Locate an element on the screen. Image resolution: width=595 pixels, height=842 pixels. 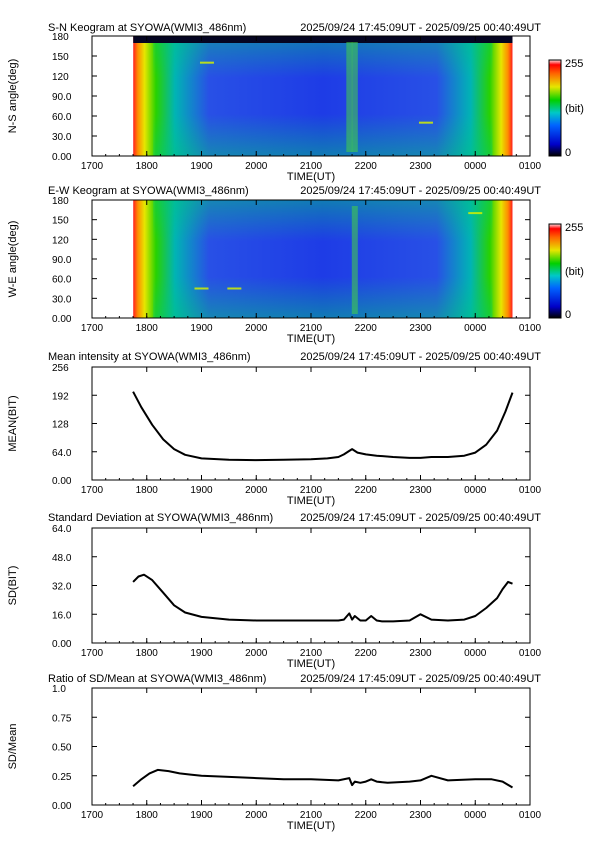
y-axis-label: SD(BIT) is located at coordinates (13, 586).